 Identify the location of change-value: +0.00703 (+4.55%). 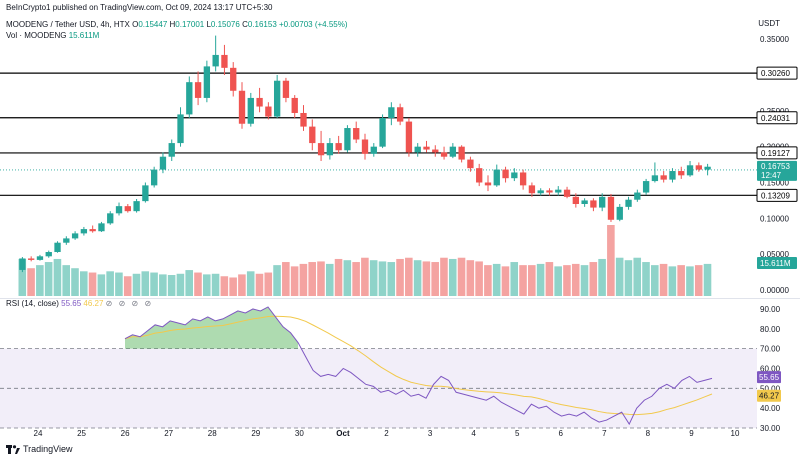
(313, 24).